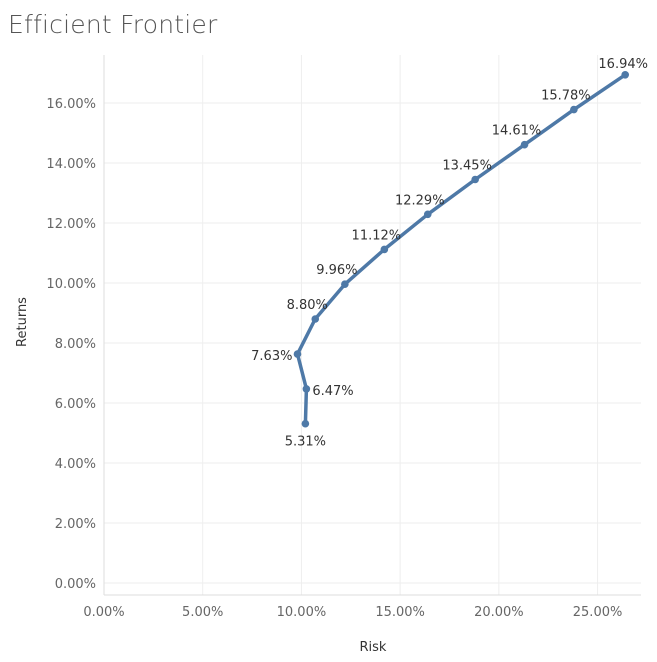 The image size is (657, 662). What do you see at coordinates (467, 166) in the screenshot?
I see `data-label: 13.45%` at bounding box center [467, 166].